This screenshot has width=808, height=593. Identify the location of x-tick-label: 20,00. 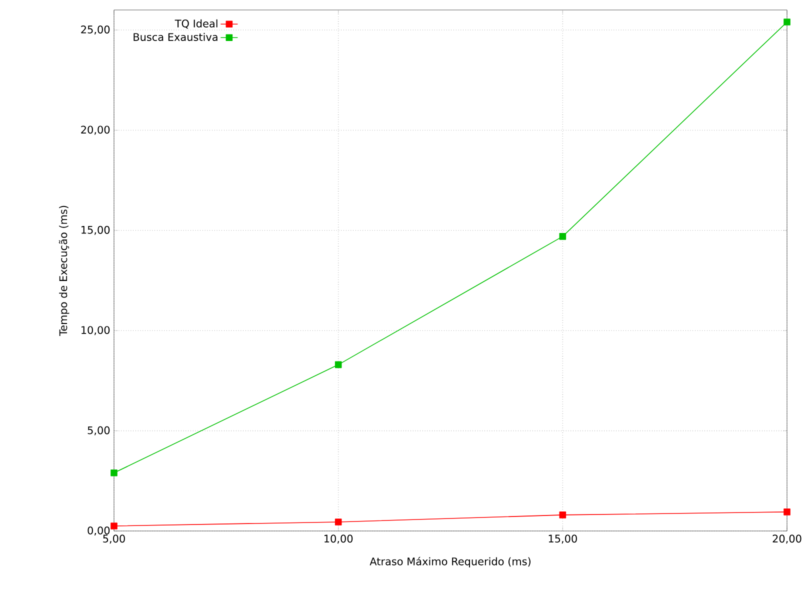
(787, 539).